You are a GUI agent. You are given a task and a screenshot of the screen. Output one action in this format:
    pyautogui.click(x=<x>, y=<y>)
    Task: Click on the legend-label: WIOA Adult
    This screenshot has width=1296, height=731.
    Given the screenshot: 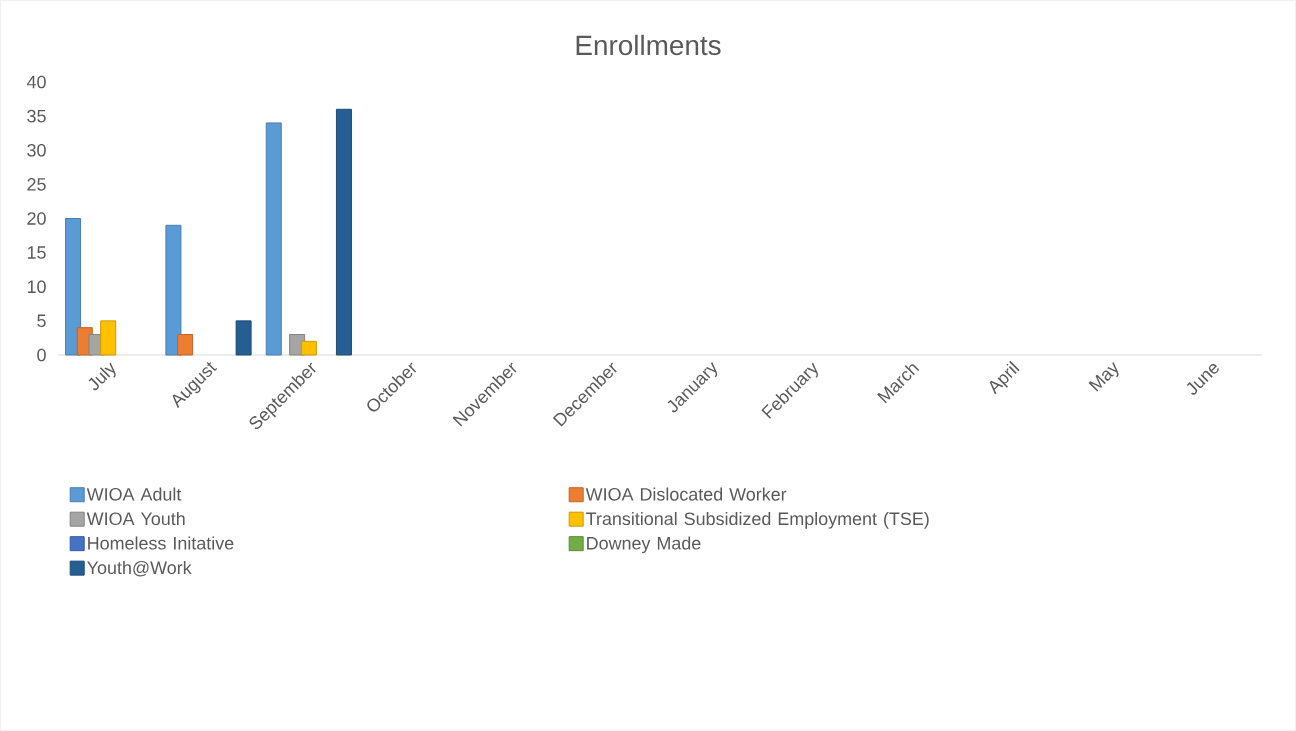 What is the action you would take?
    pyautogui.click(x=134, y=494)
    